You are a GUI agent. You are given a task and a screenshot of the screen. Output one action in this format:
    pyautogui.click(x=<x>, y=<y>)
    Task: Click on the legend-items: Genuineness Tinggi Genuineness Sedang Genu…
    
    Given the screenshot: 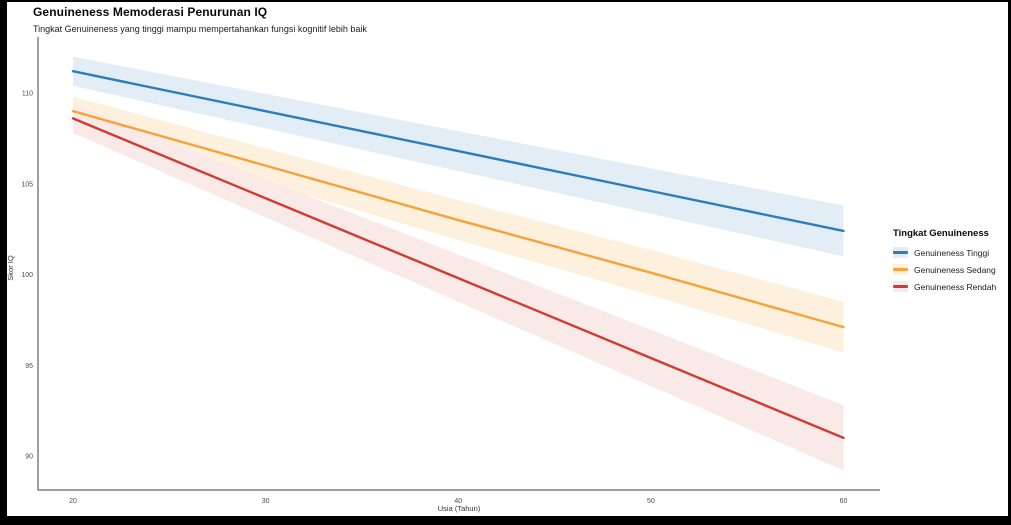 What is the action you would take?
    pyautogui.click(x=944, y=269)
    